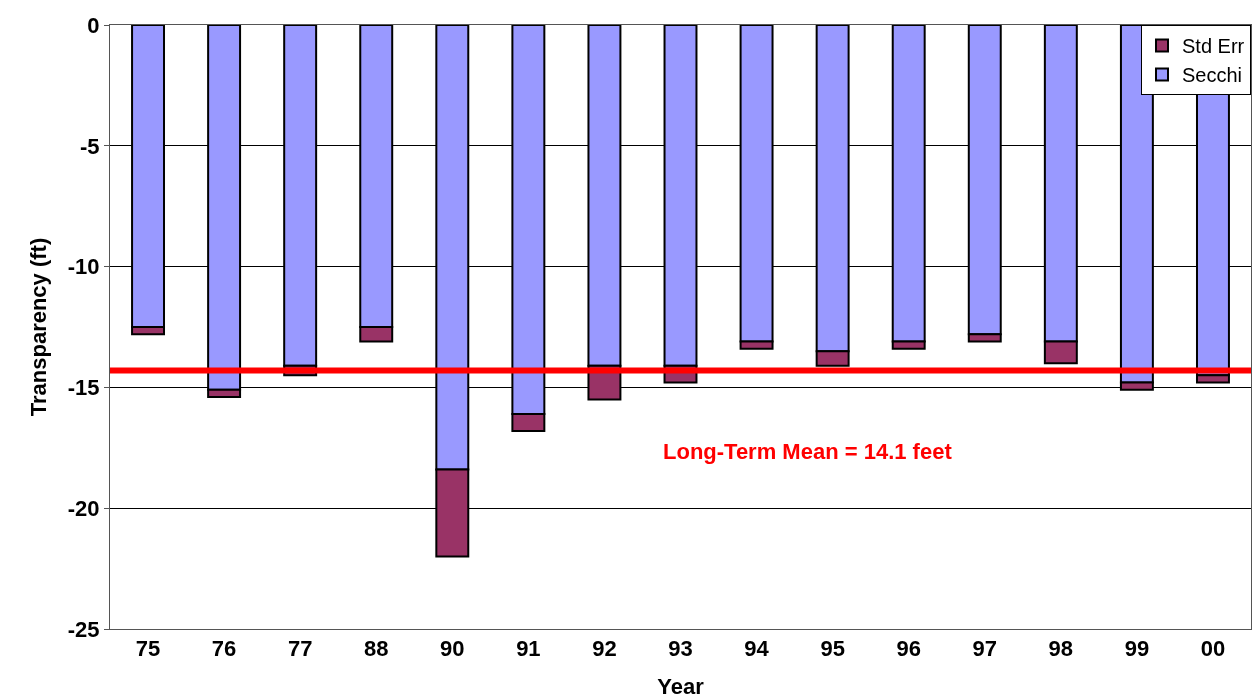  I want to click on x-tick-label: 00, so click(1213, 649).